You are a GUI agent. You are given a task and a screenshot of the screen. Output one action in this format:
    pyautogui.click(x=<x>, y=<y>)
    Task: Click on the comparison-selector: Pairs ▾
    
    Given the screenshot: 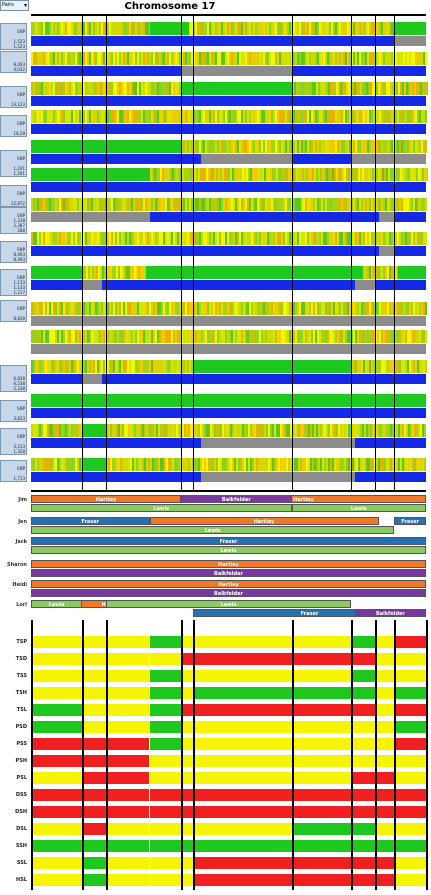 What is the action you would take?
    pyautogui.click(x=14, y=5)
    